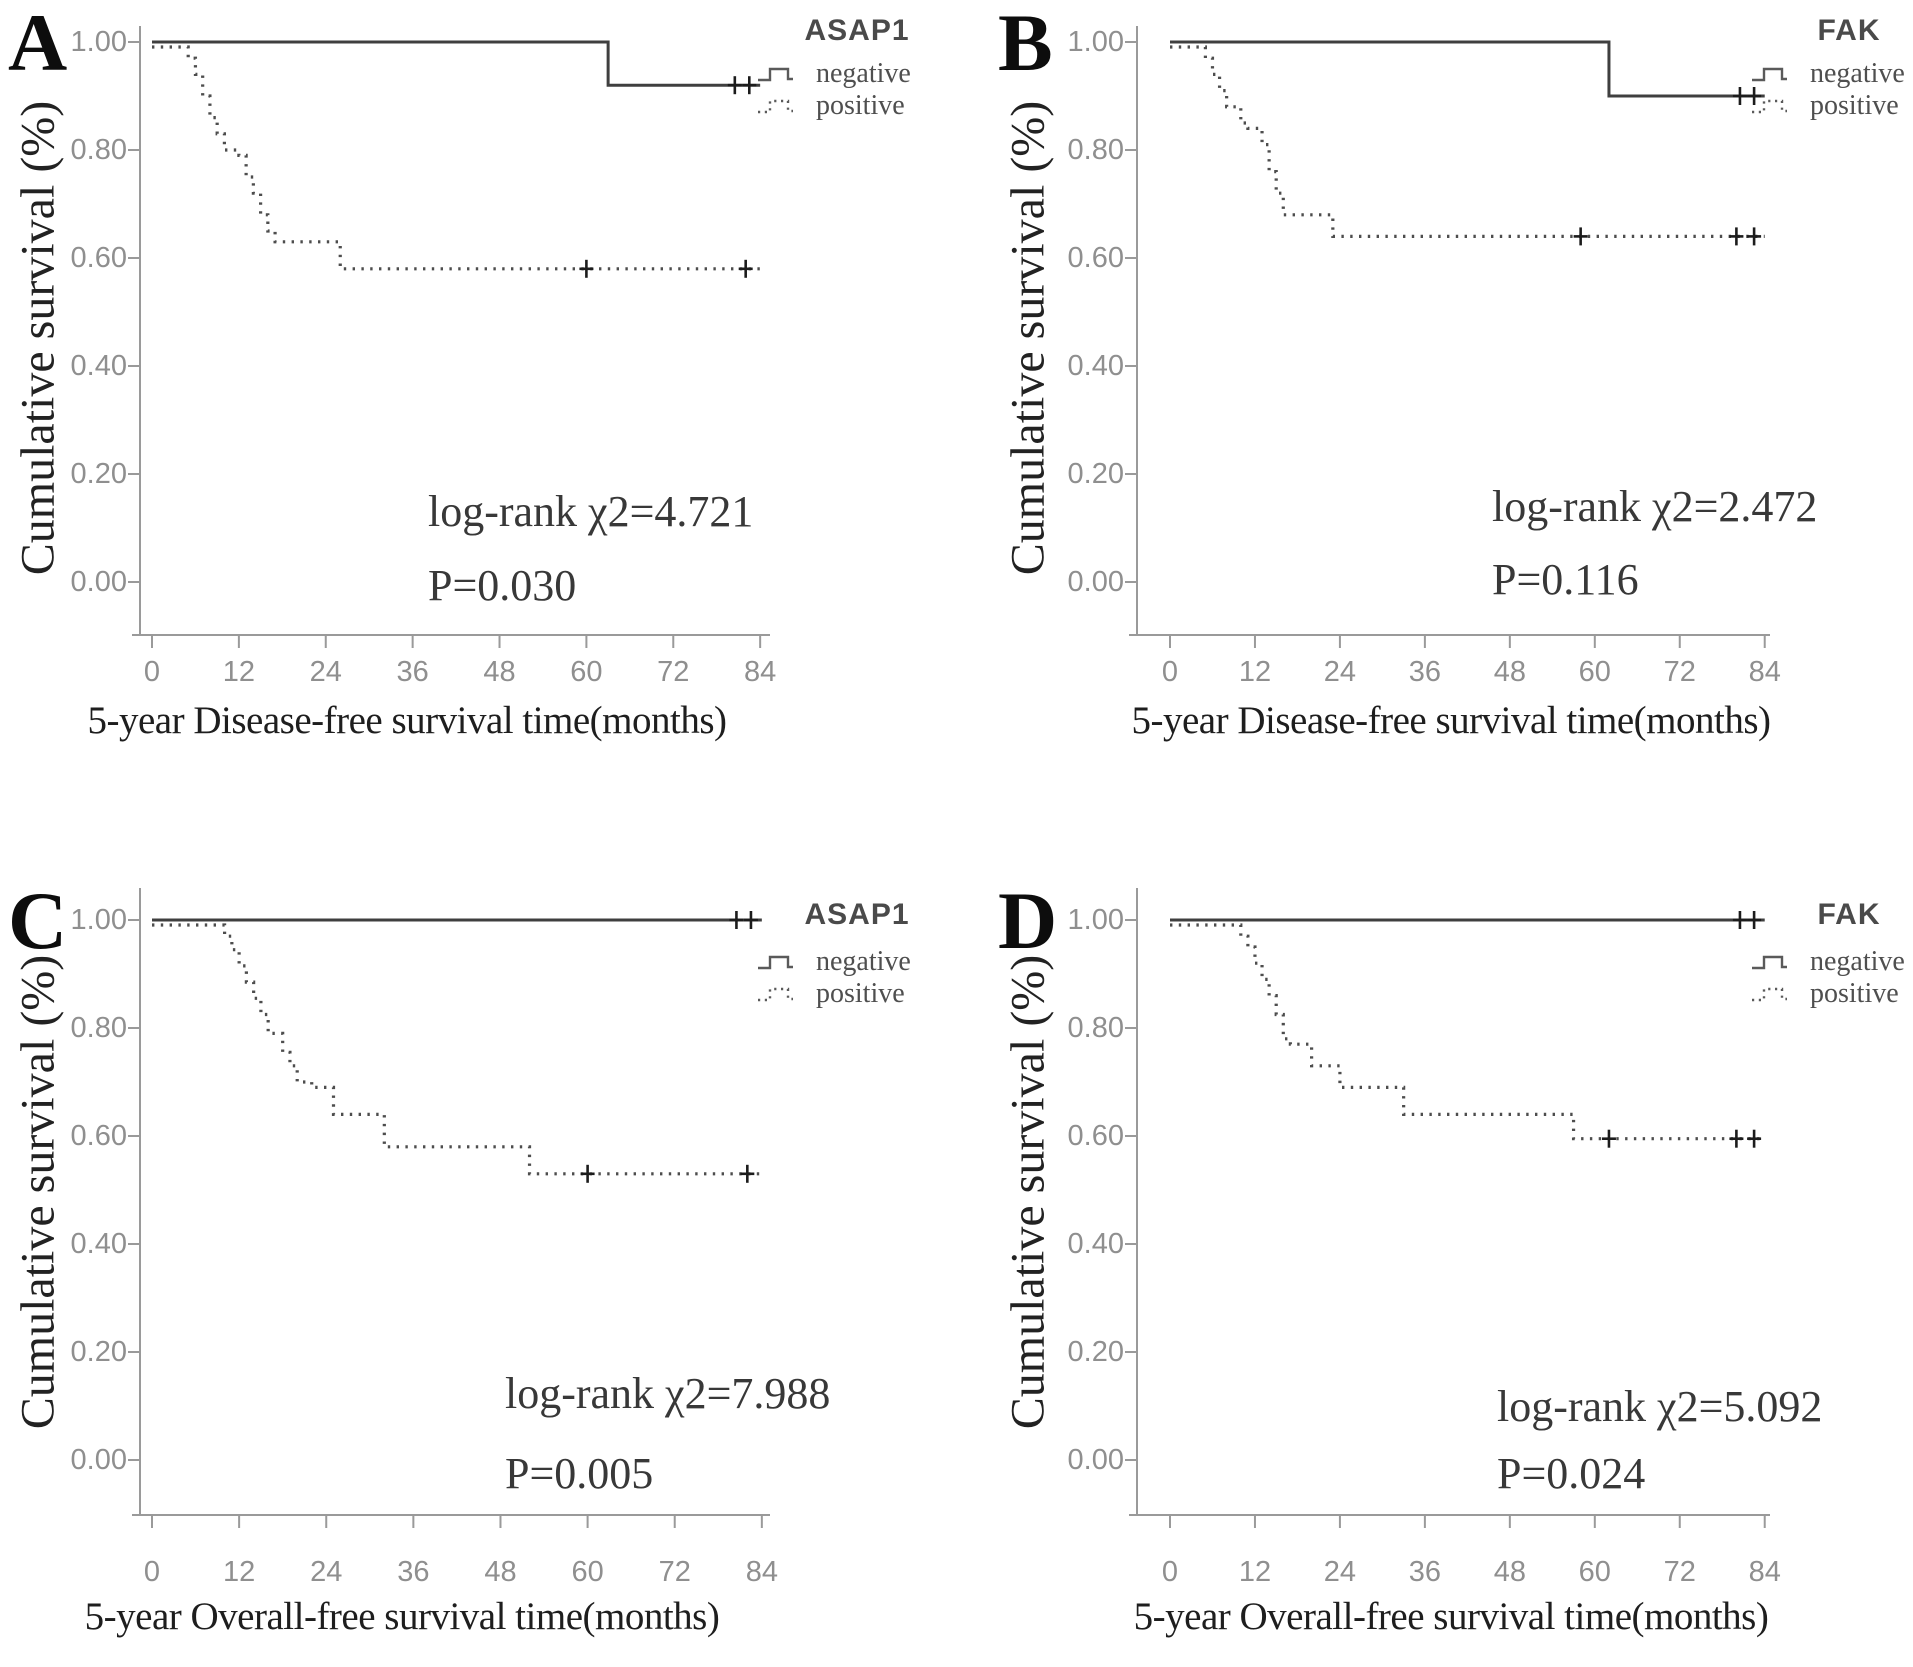 The width and height of the screenshot is (1913, 1667). I want to click on panel-b-y-axis-label: Cumulative survival (%), so click(1028, 338).